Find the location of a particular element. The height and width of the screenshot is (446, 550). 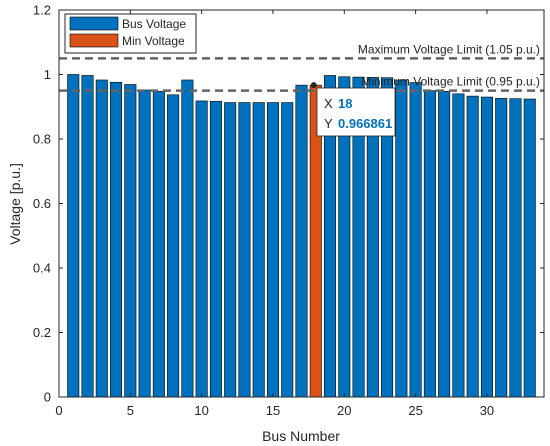

x-tick-label: 25 is located at coordinates (415, 410).